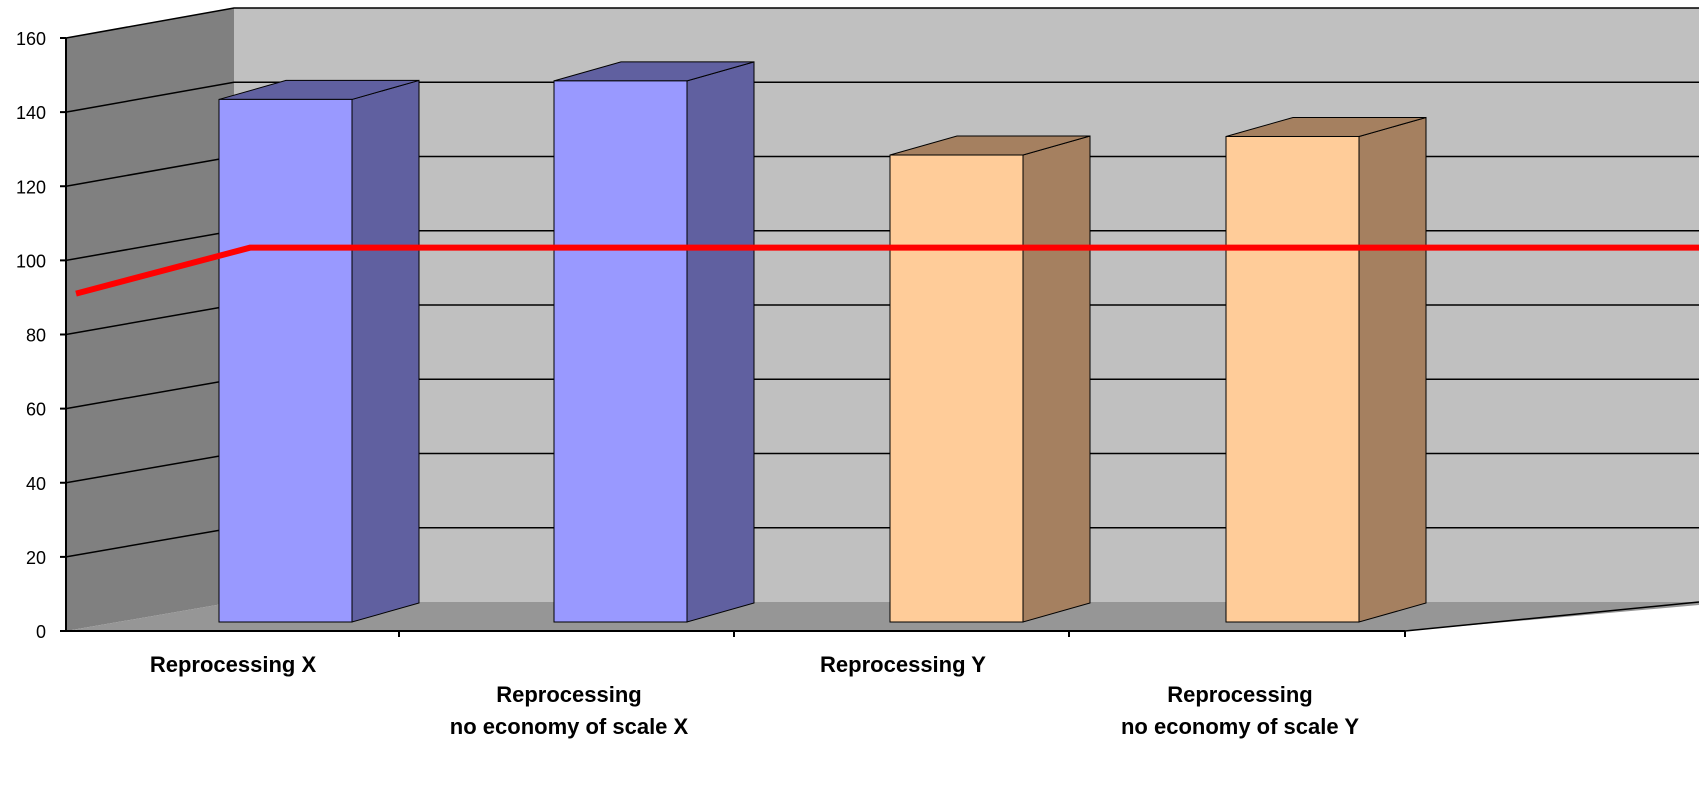 The image size is (1699, 805). Describe the element at coordinates (1240, 726) in the screenshot. I see `category-label-line: no economy of scale Y` at that location.